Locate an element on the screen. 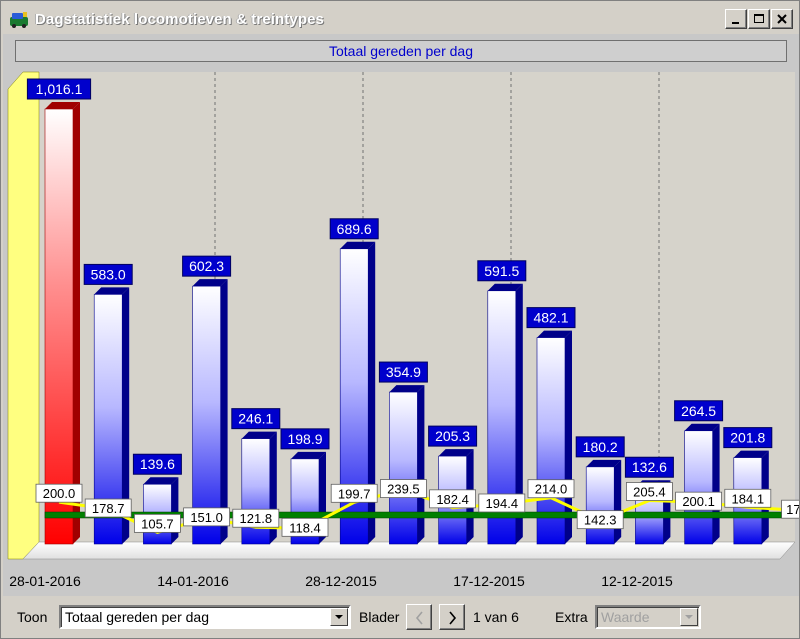  svg-text: 354.9 is located at coordinates (403, 372).